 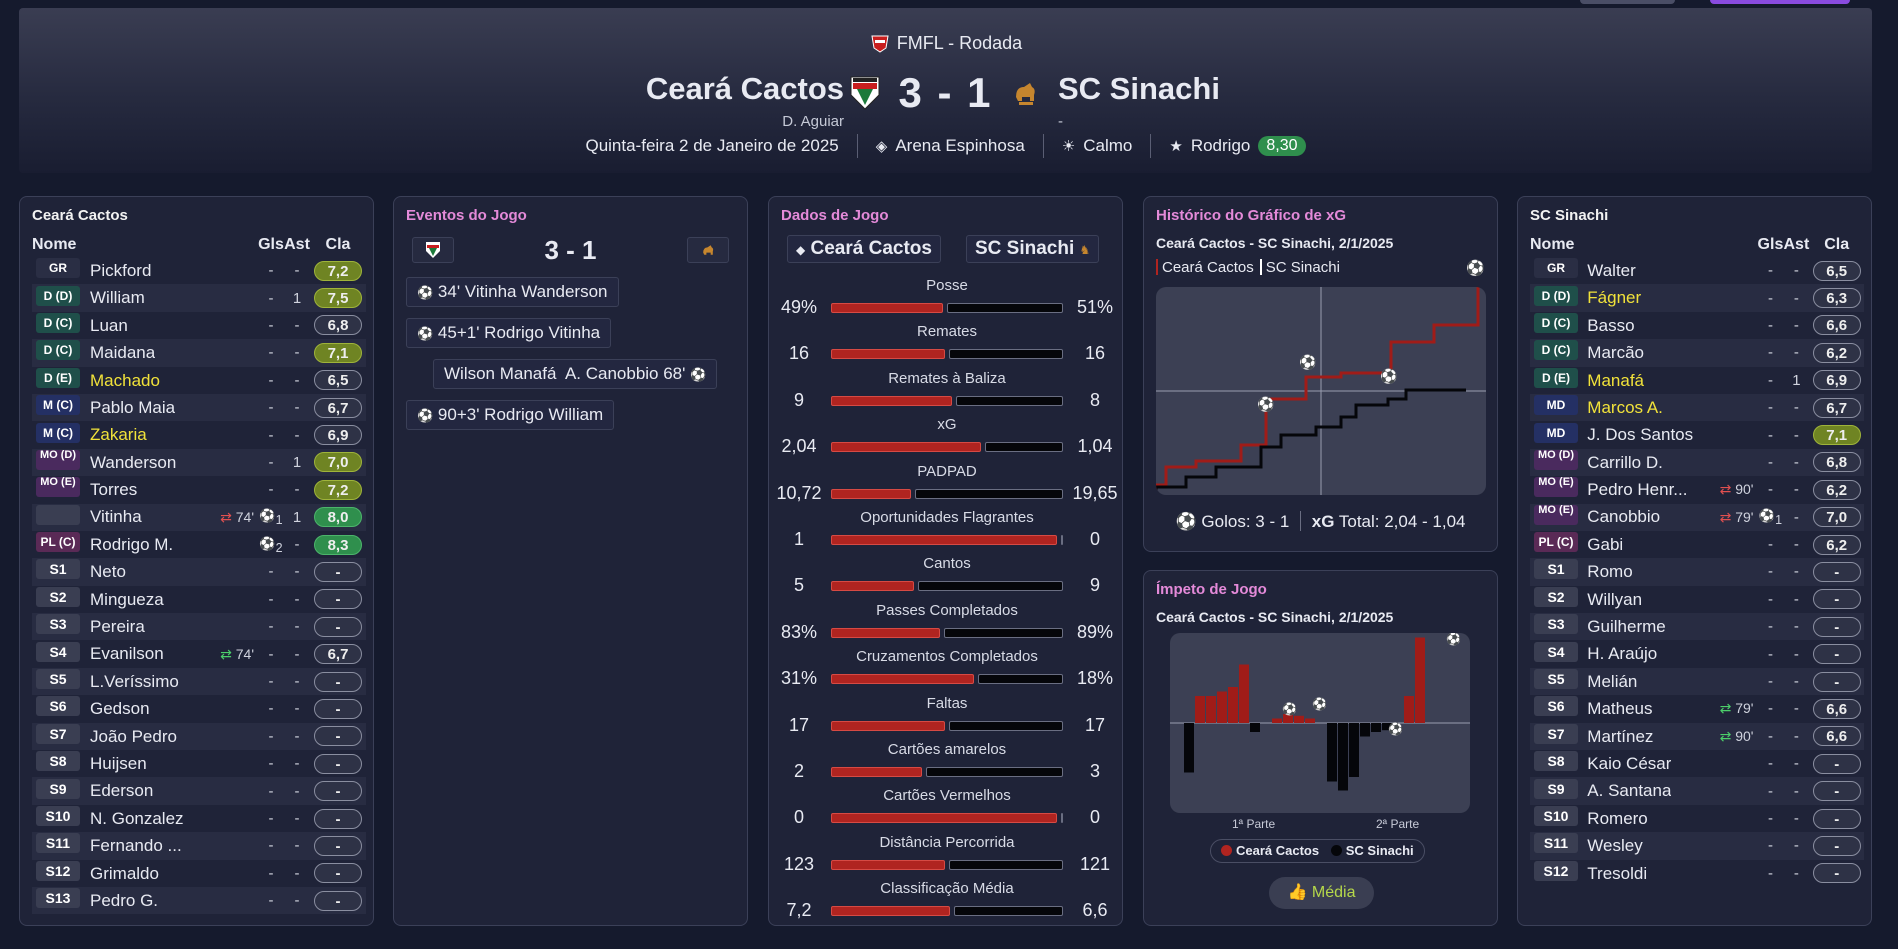 I want to click on player-row: GR Walter - -6,5, so click(x=1697, y=270).